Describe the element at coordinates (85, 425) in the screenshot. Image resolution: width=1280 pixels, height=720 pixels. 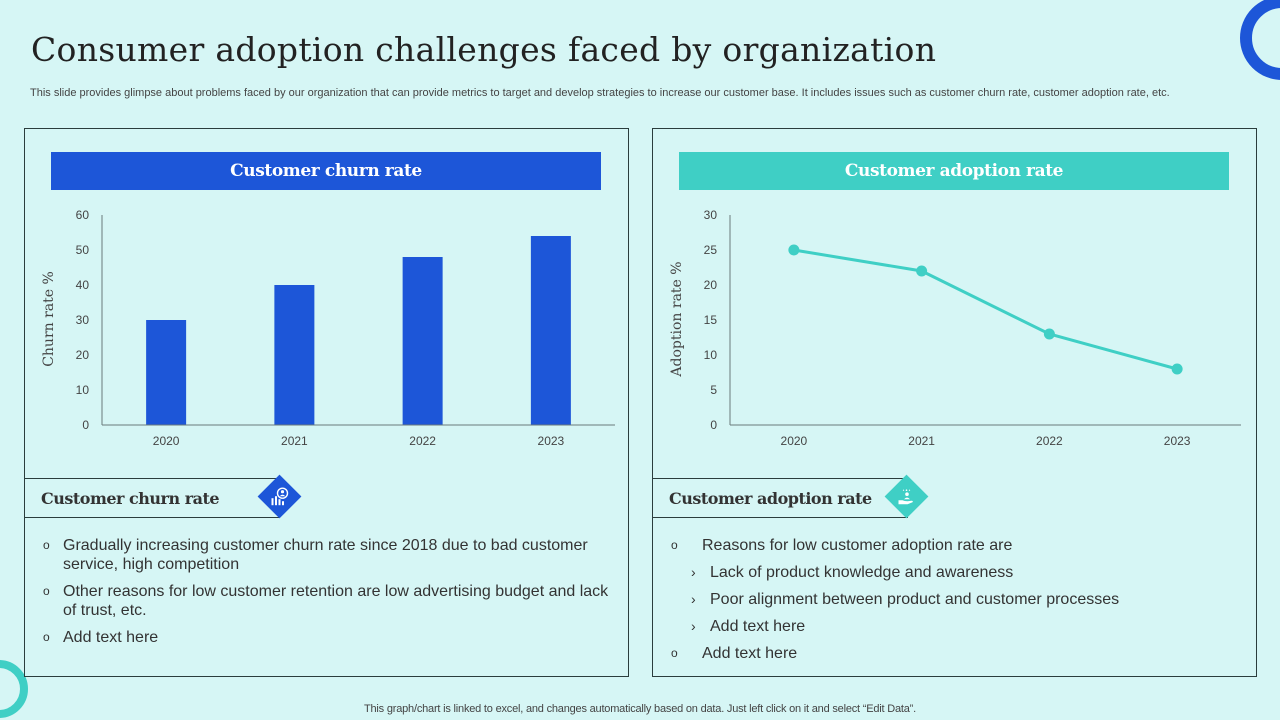
I see `churn-y-tick-label: 0` at that location.